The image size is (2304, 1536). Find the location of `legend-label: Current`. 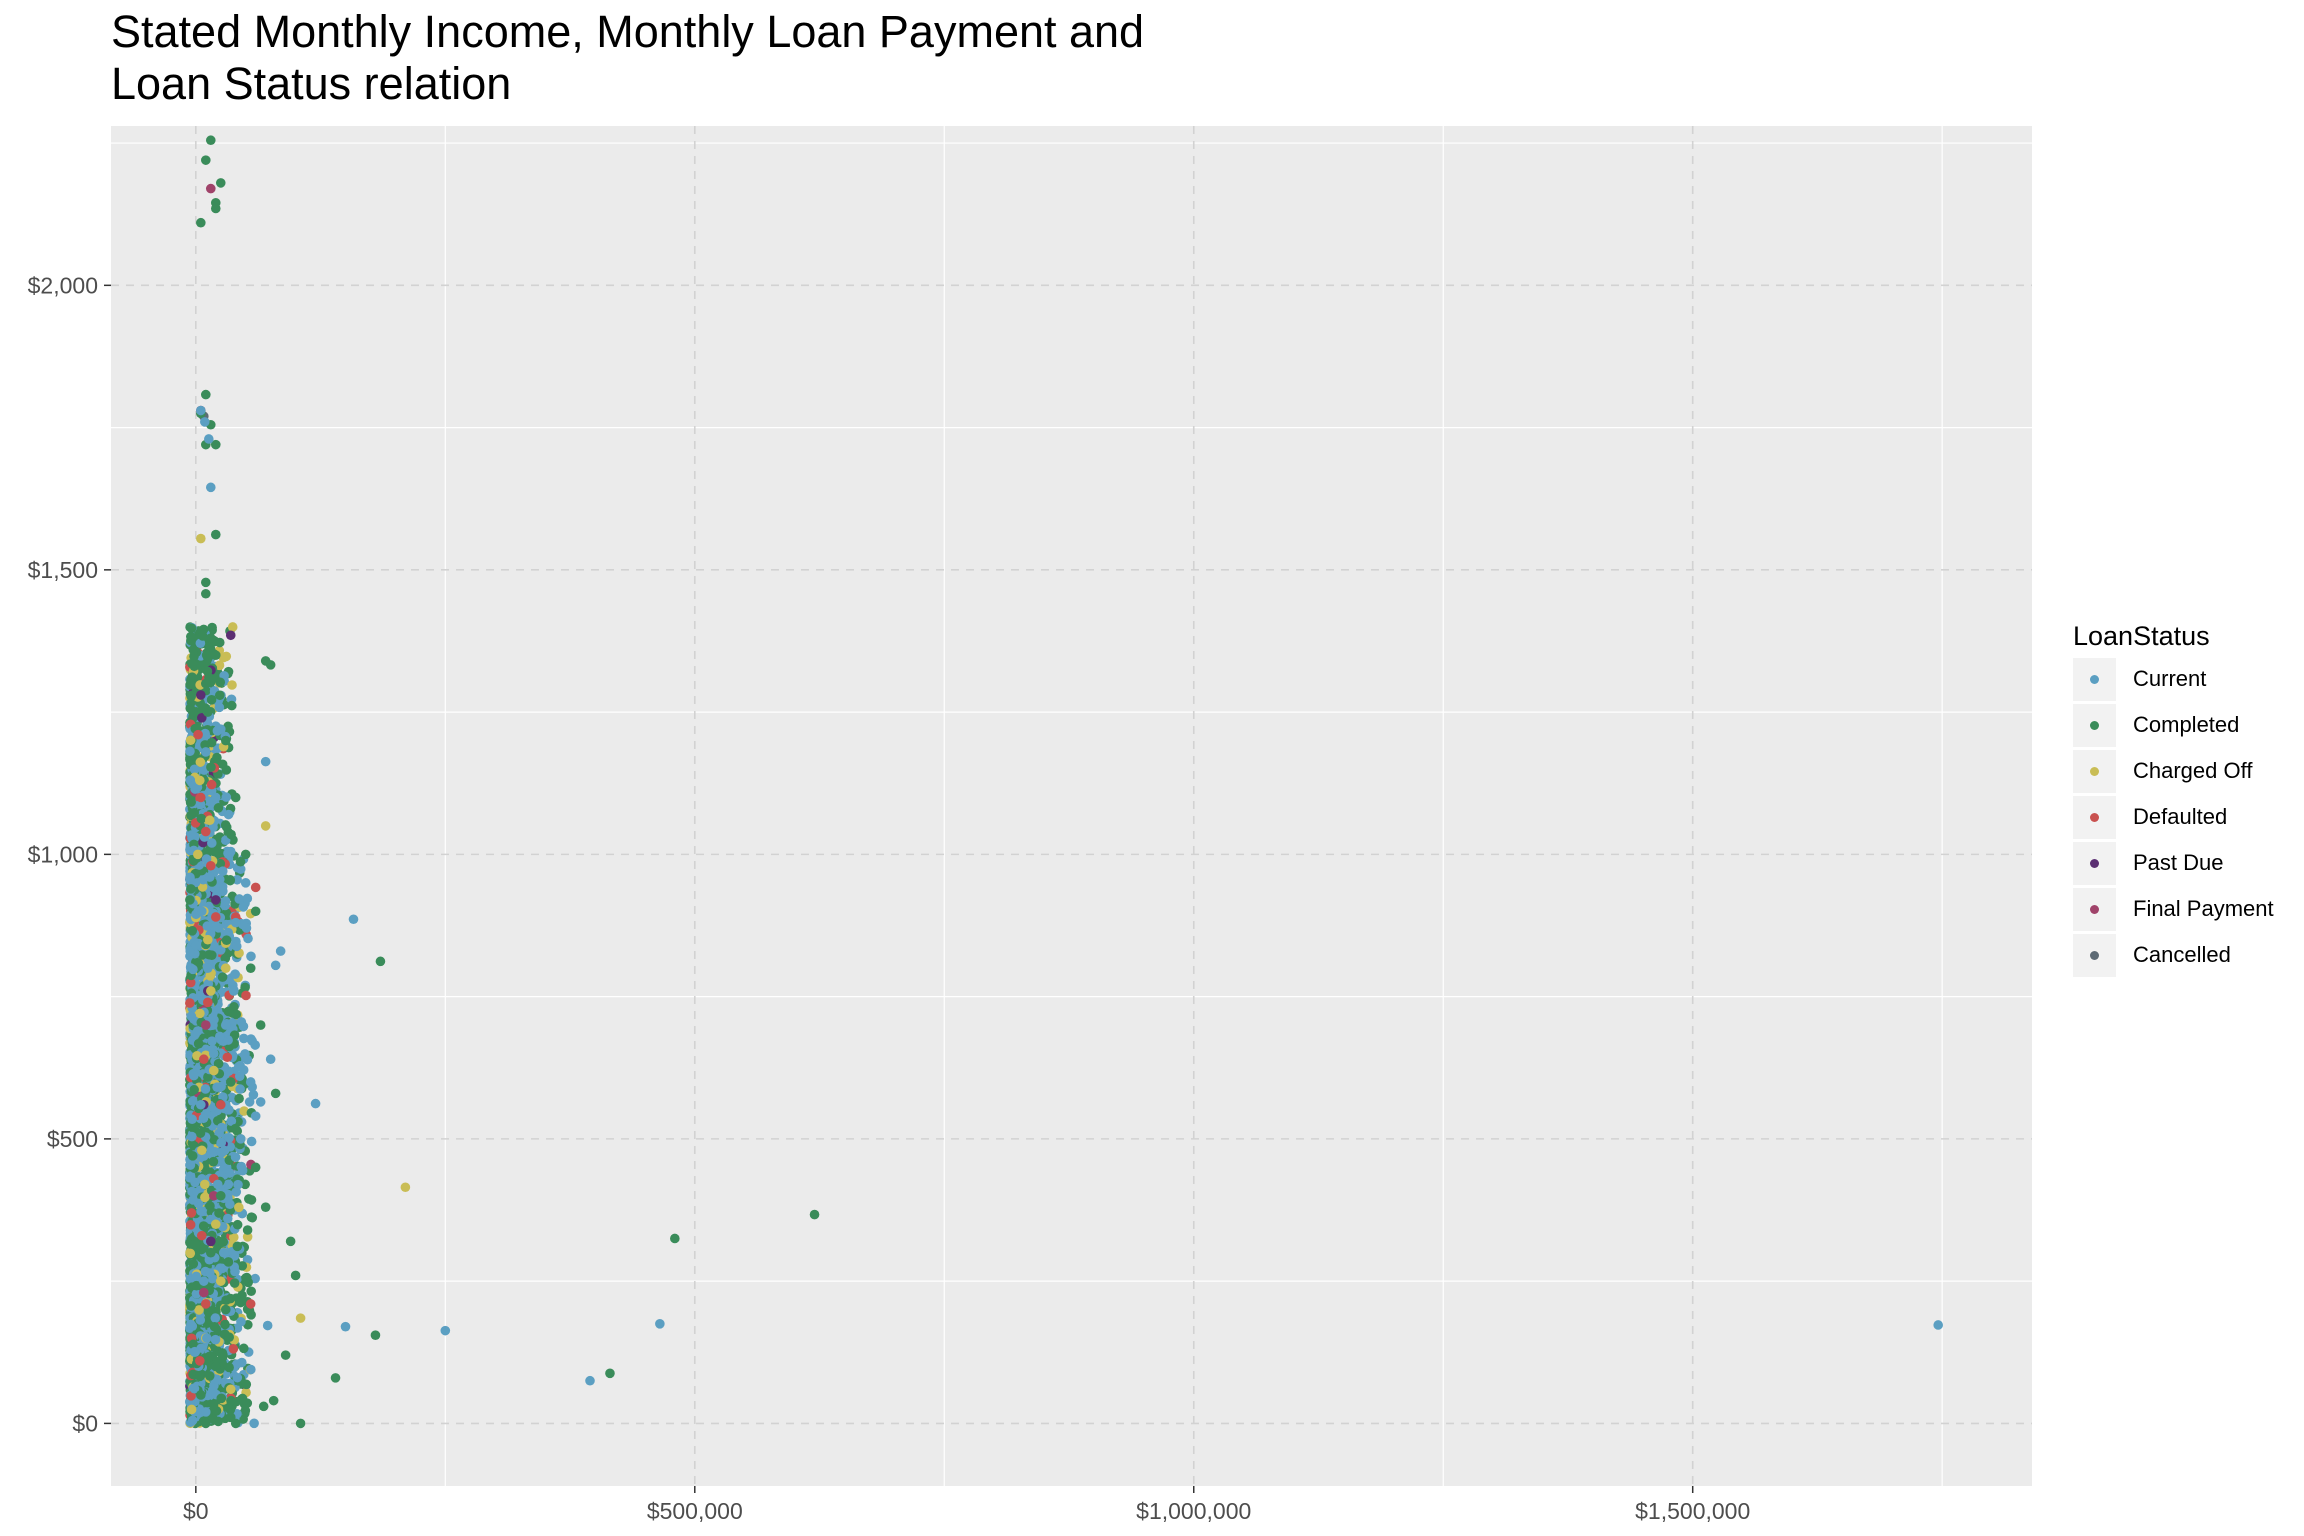

legend-label: Current is located at coordinates (2170, 678).